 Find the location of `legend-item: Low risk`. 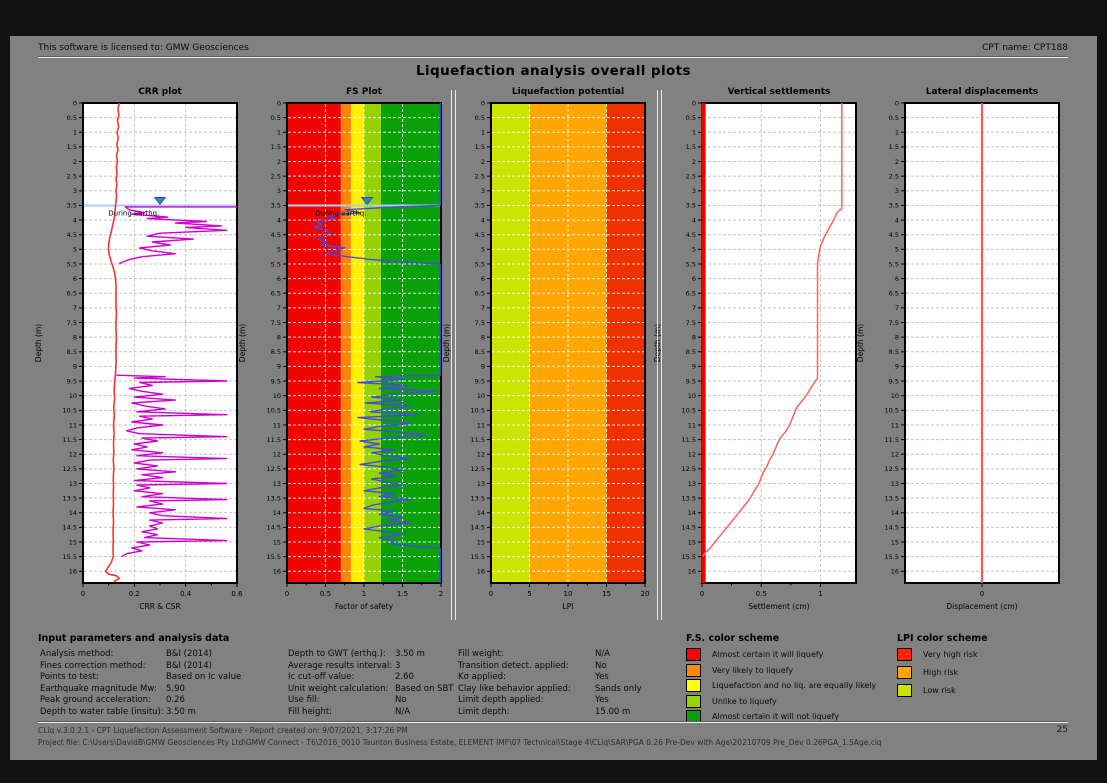

legend-item: Low risk is located at coordinates (937, 690).